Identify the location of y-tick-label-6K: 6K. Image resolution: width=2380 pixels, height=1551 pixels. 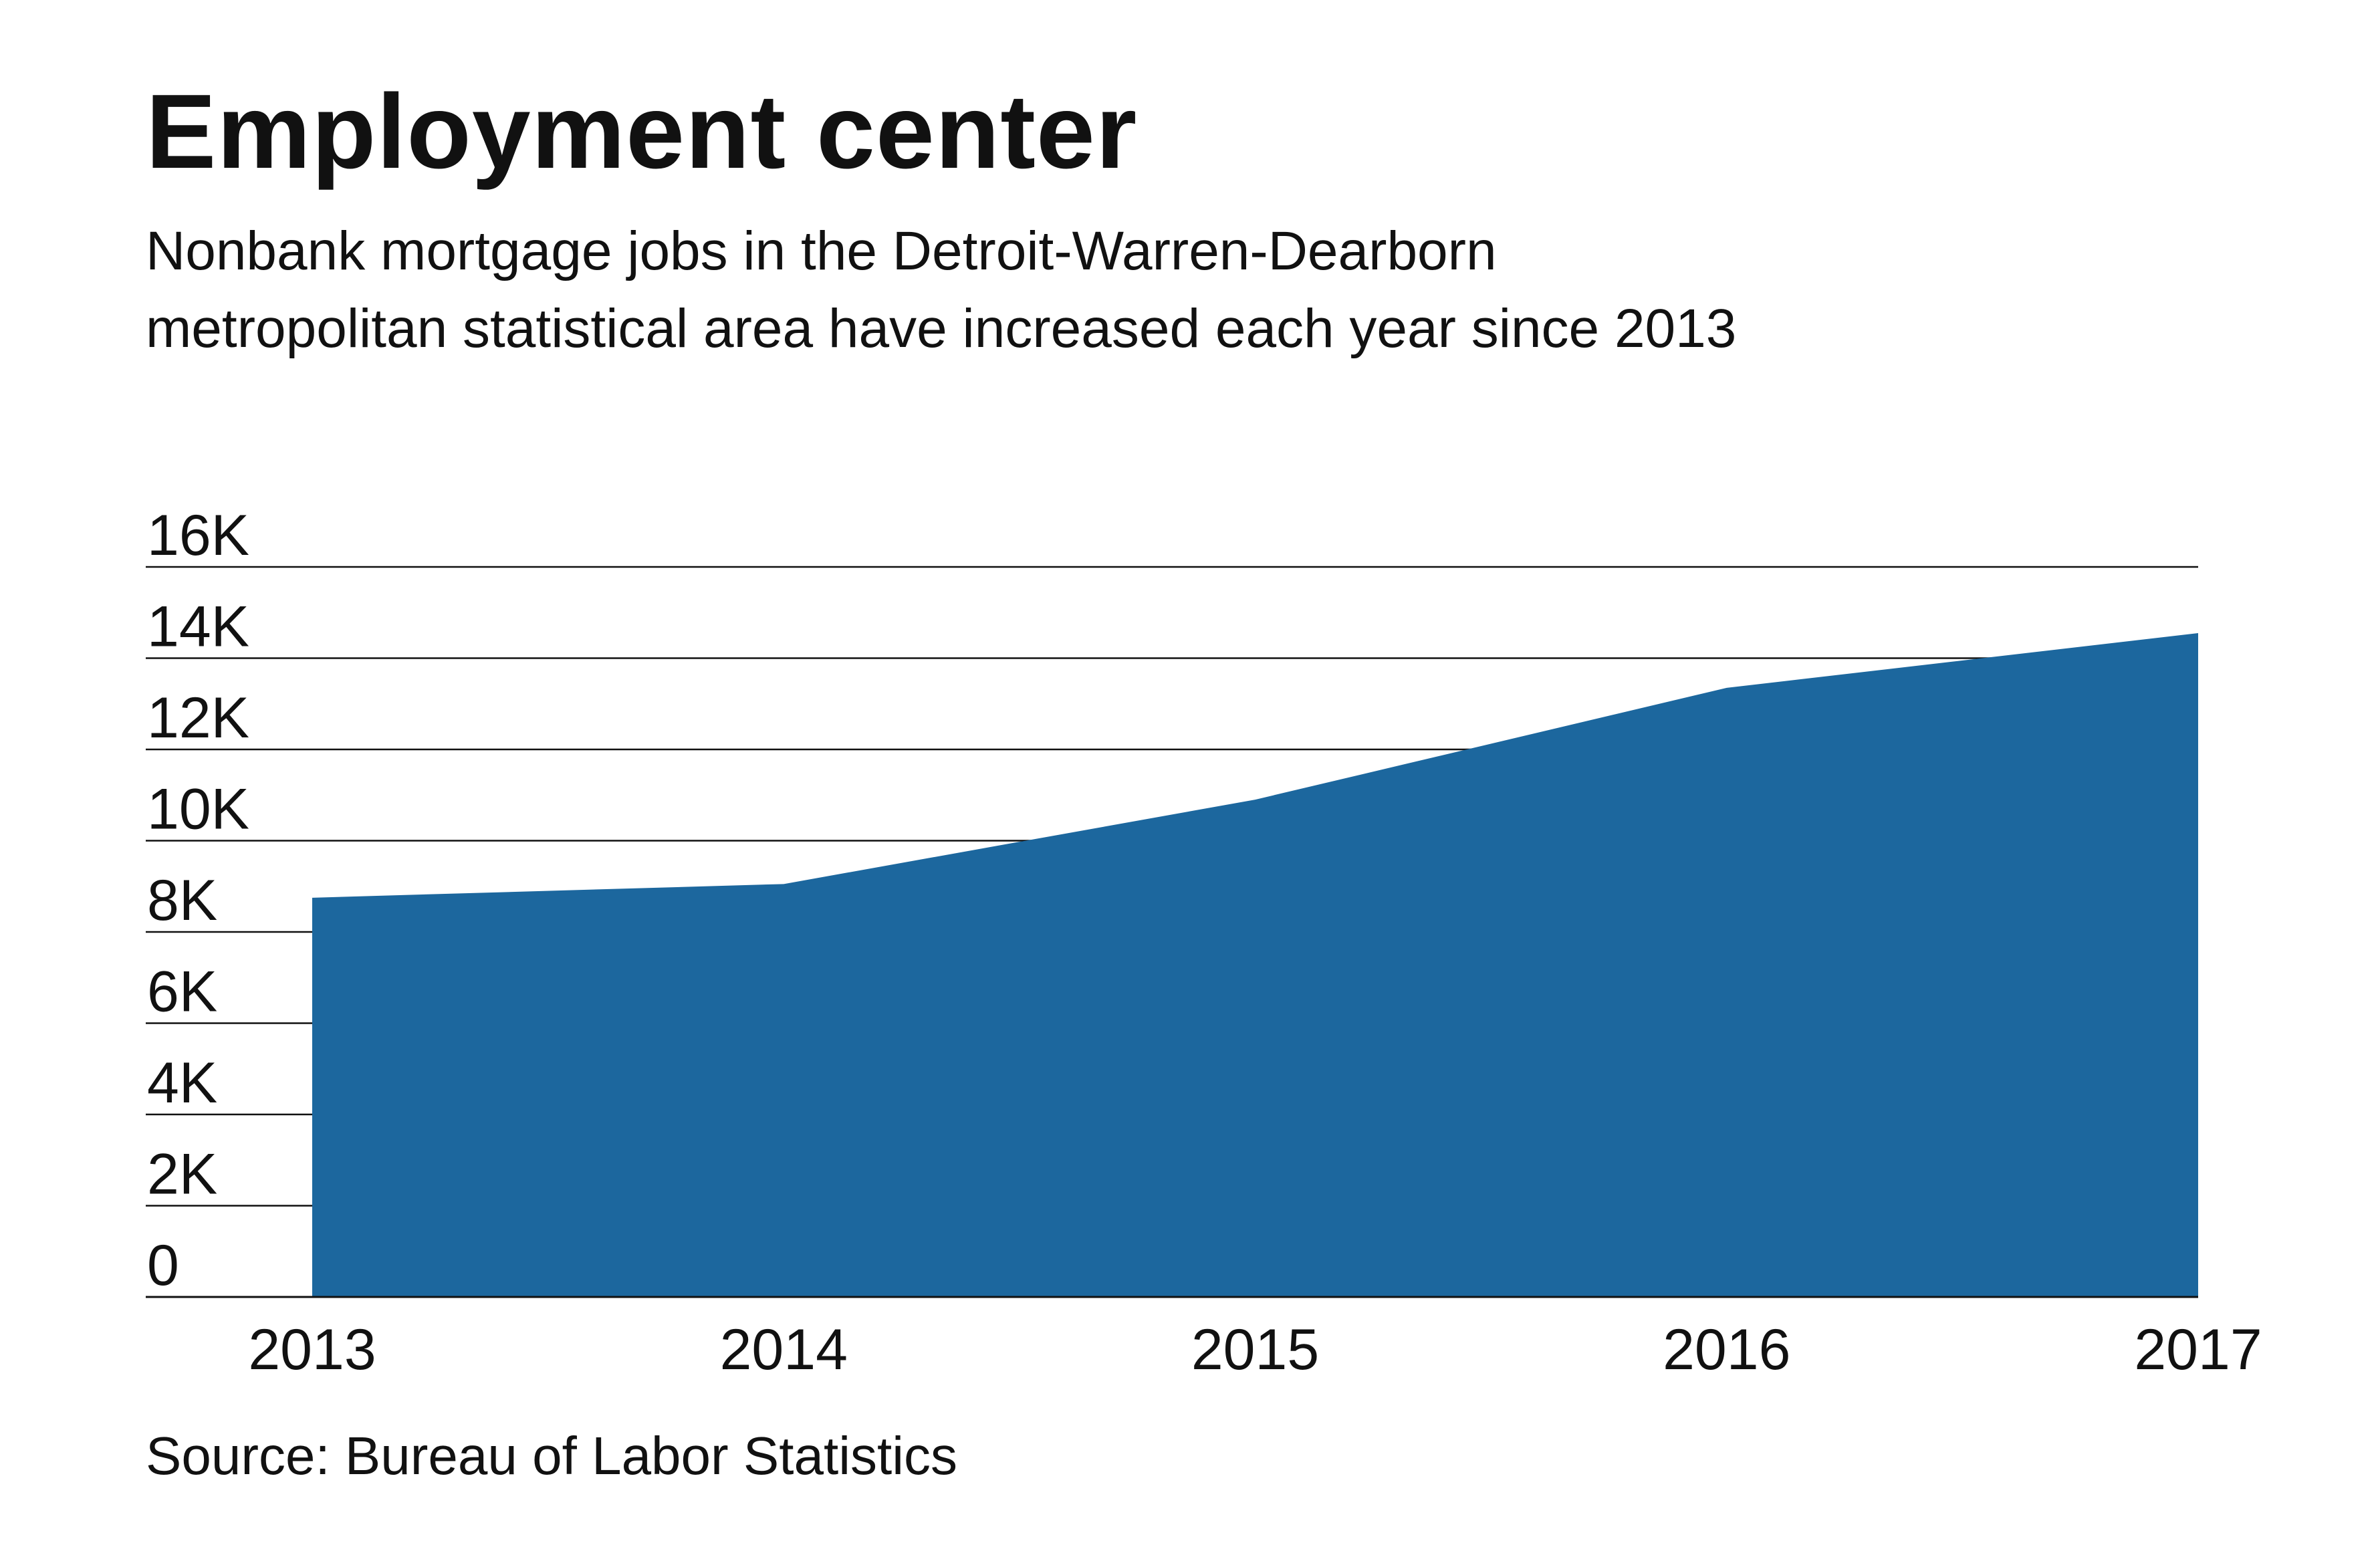
(182, 992).